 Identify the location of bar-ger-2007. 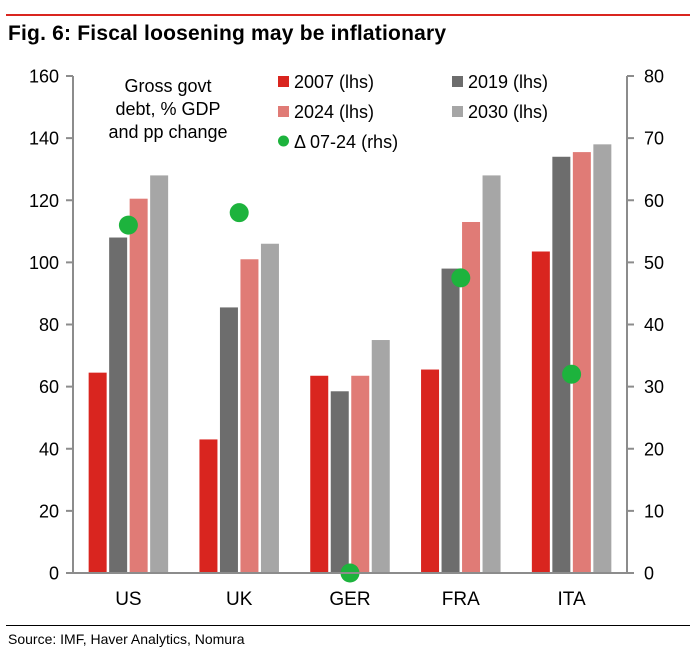
(319, 474).